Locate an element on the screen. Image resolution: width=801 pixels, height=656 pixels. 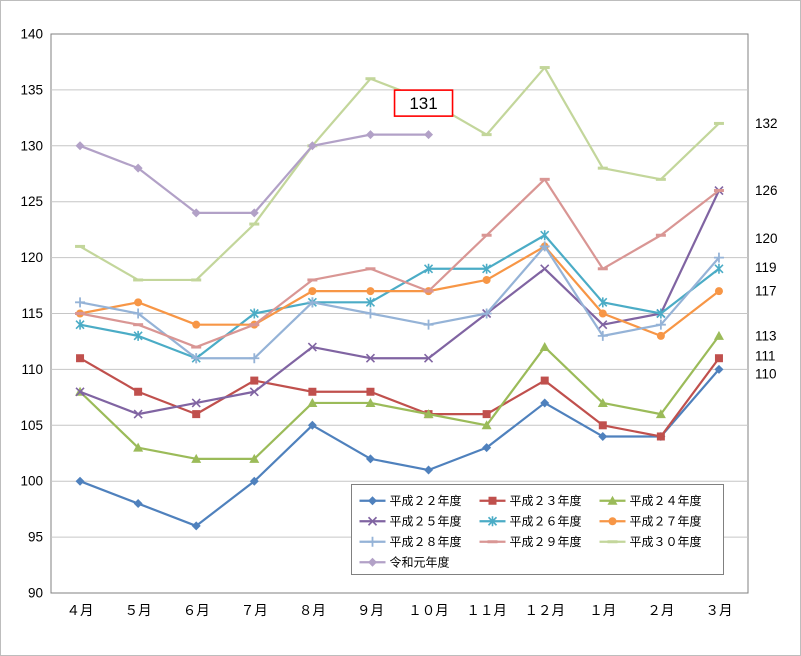
legend-item-7: 平成２８年度 is located at coordinates (410, 541).